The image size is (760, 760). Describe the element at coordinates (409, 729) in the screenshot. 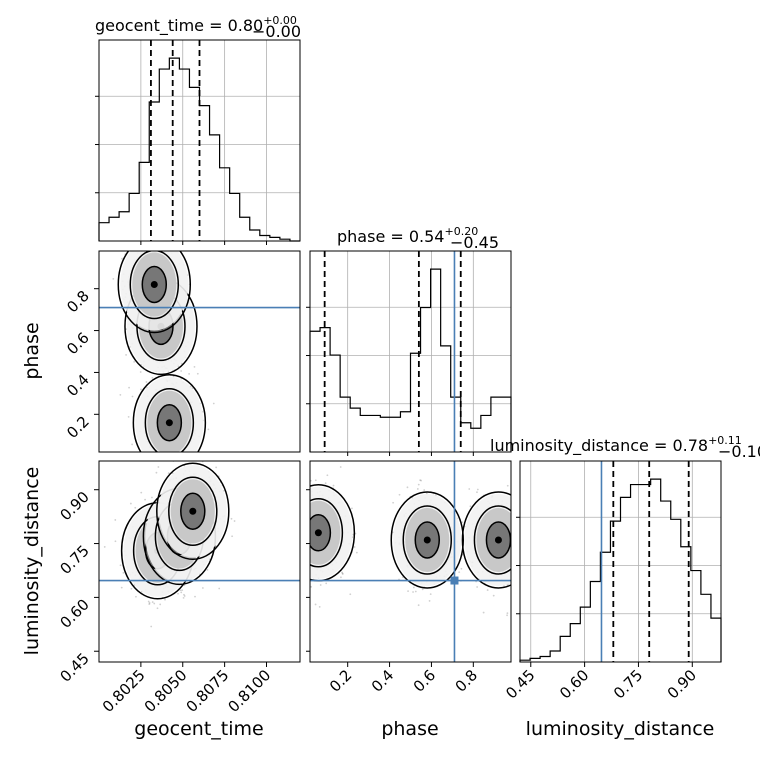

I see `xlabel-phase: phase` at that location.